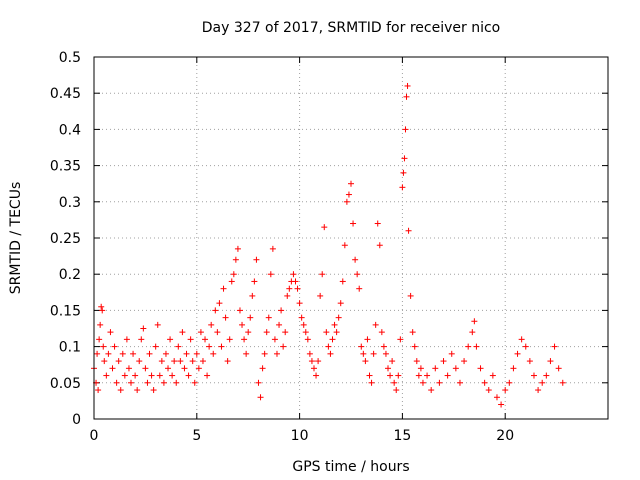 The width and height of the screenshot is (640, 480). Describe the element at coordinates (65, 94) in the screenshot. I see `y-tick-label: 0.45` at that location.